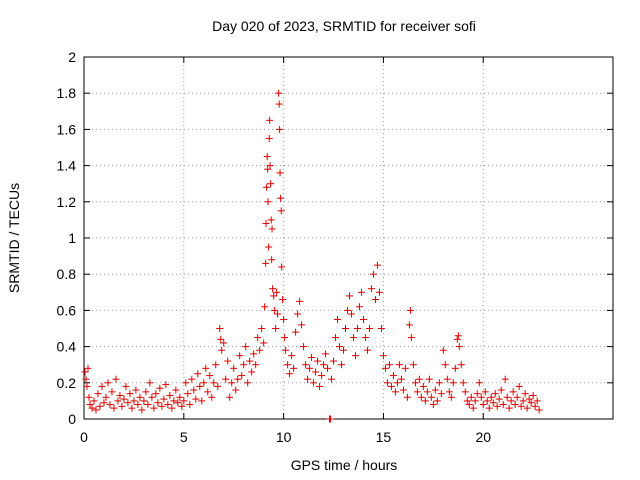  I want to click on y-tick-label: 0.6, so click(67, 310).